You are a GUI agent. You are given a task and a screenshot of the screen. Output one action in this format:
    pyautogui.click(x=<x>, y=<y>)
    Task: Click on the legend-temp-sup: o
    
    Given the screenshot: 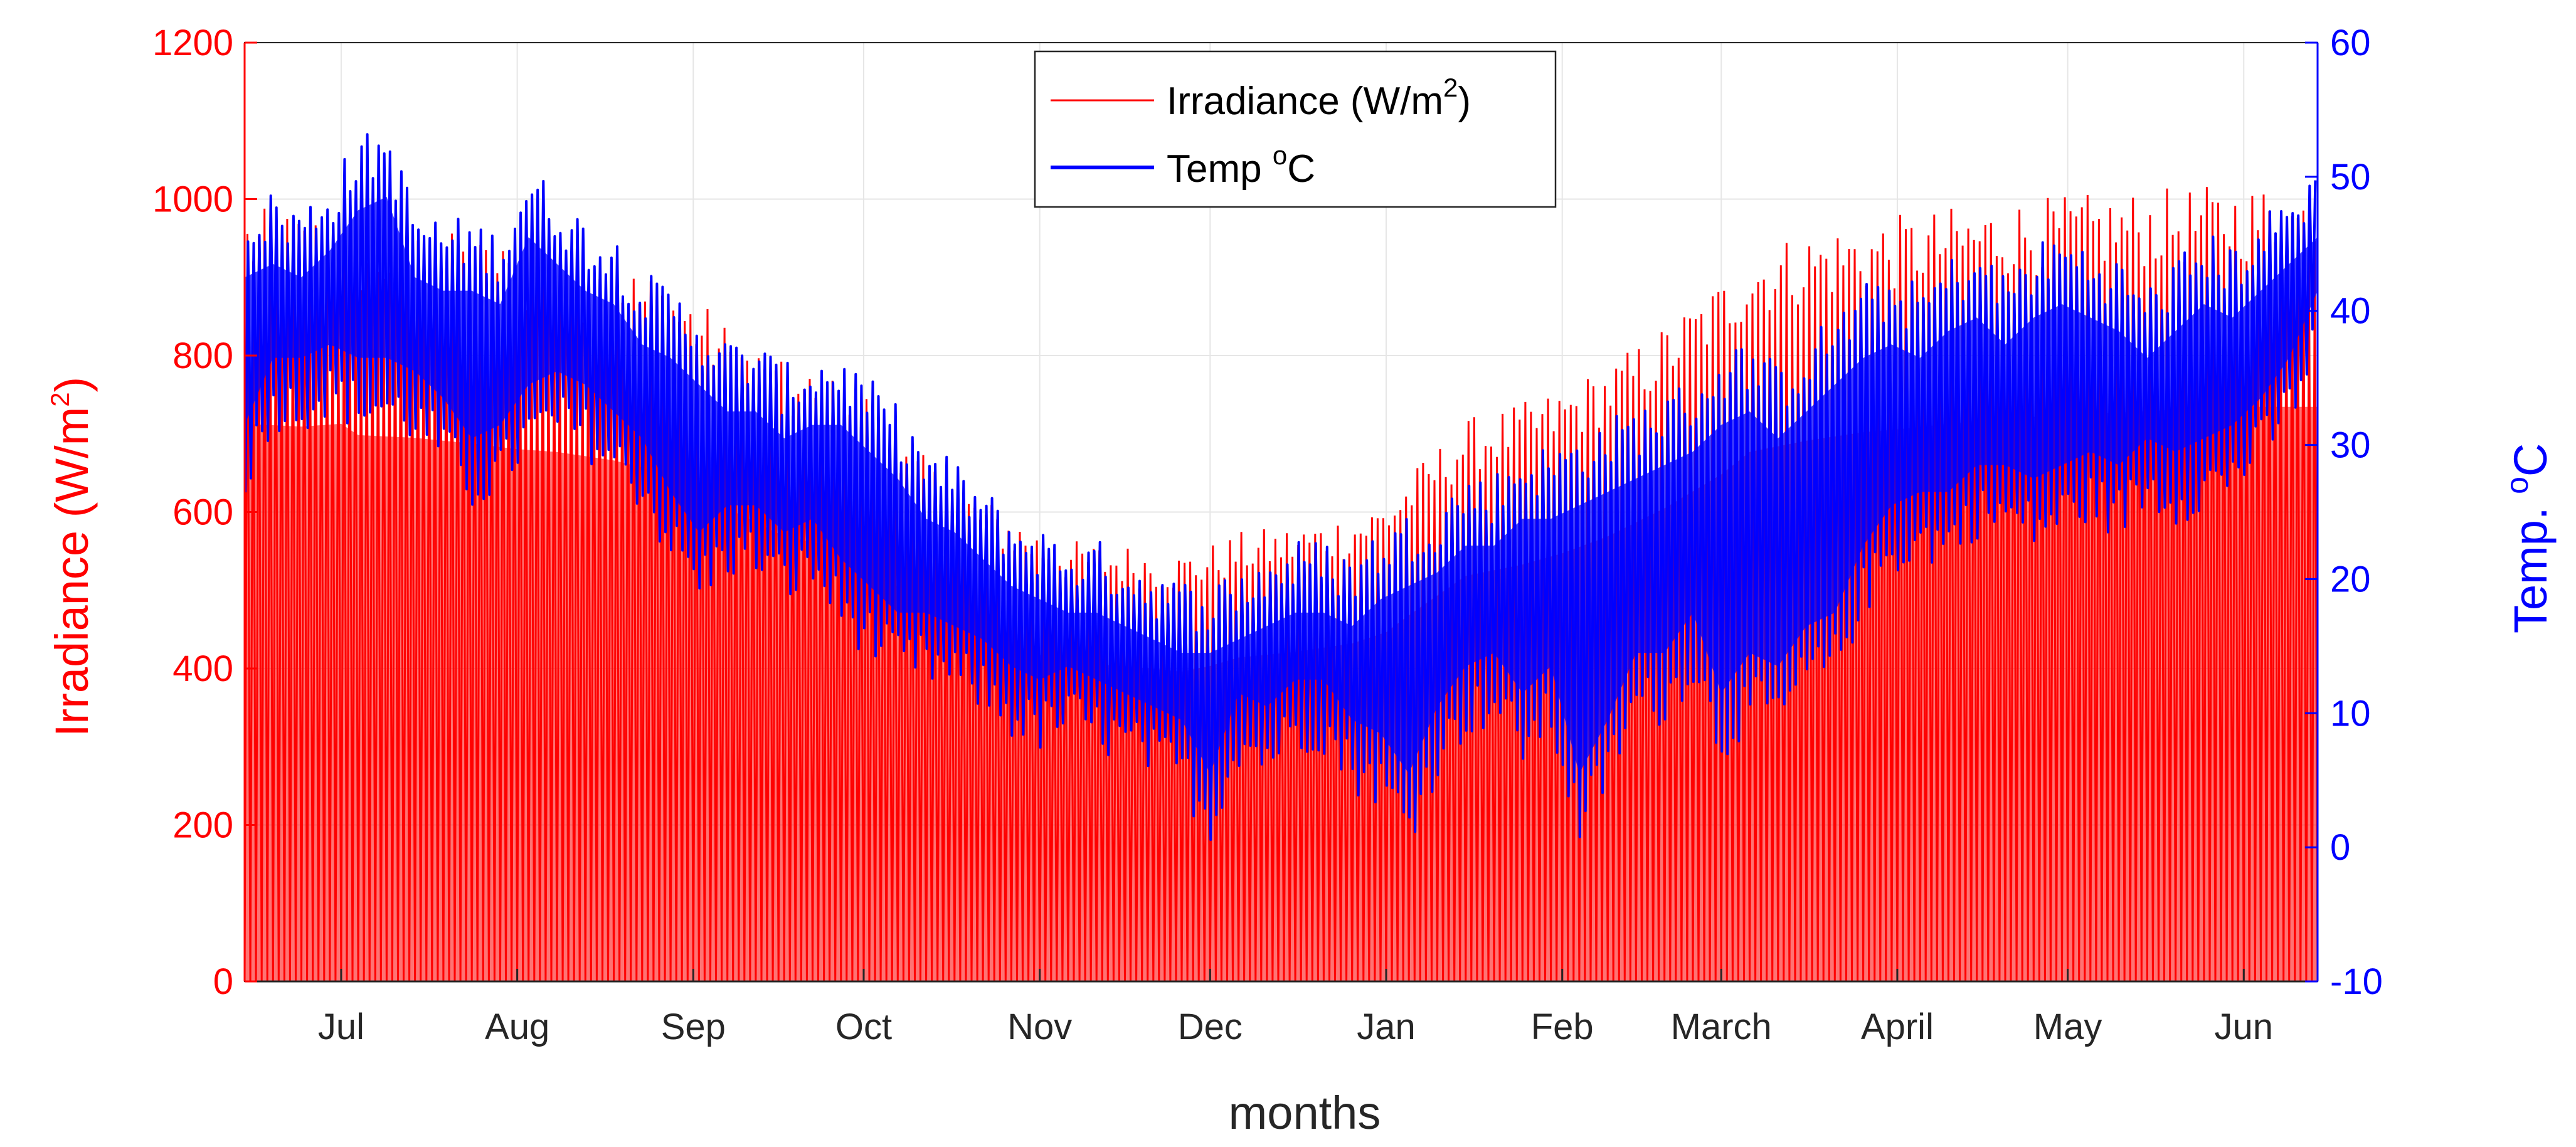 What is the action you would take?
    pyautogui.click(x=1280, y=155)
    